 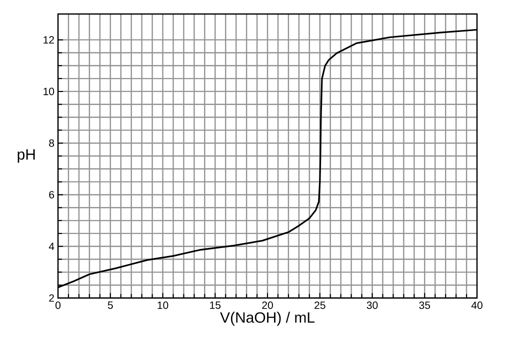 What do you see at coordinates (476, 305) in the screenshot?
I see `x-tick-label: 40` at bounding box center [476, 305].